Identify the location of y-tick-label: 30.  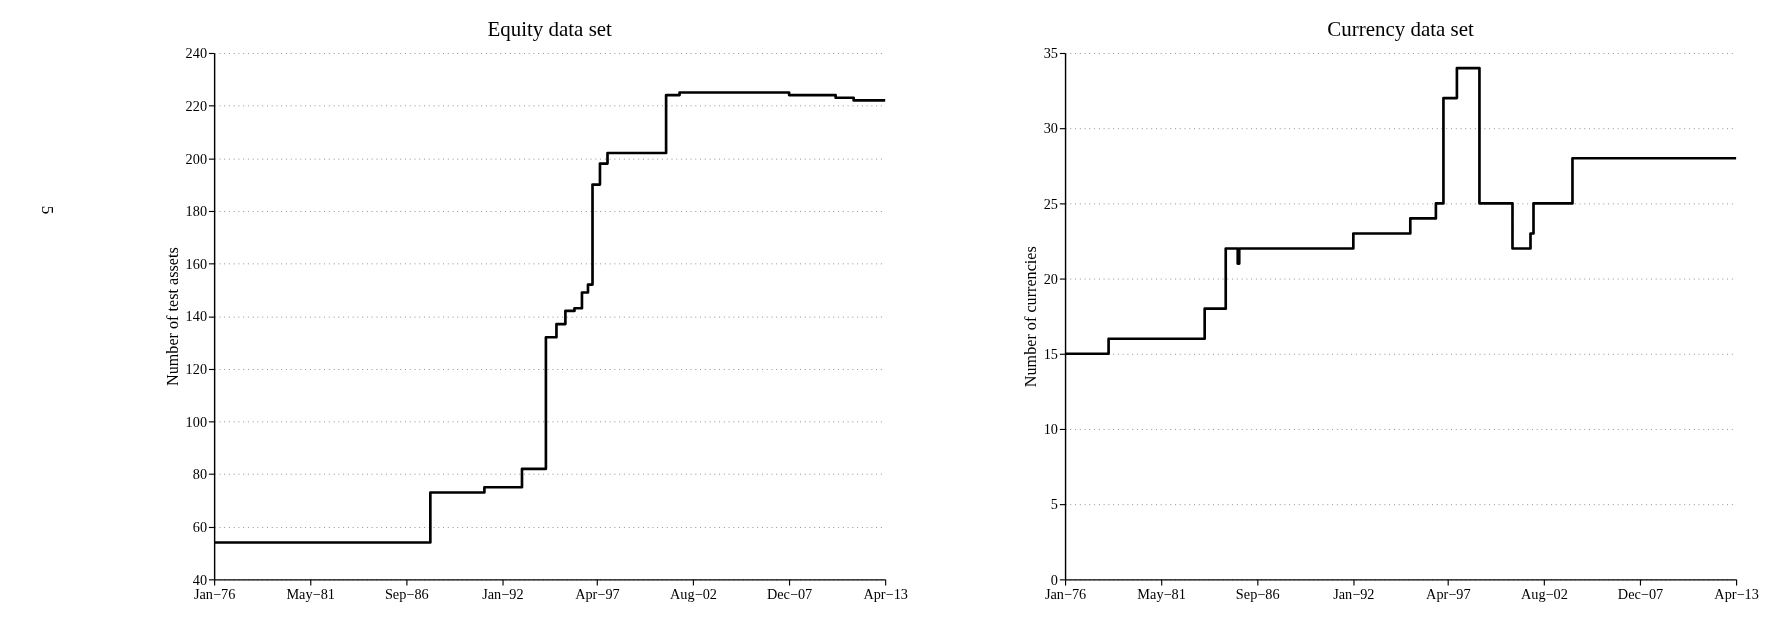
(1050, 128).